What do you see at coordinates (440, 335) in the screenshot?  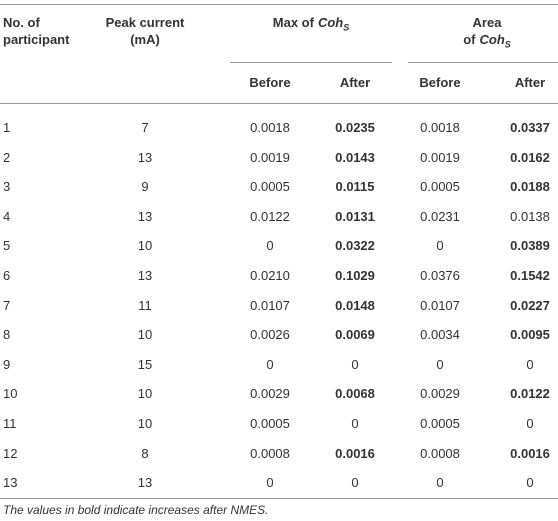 I see `cell: 0.0034` at bounding box center [440, 335].